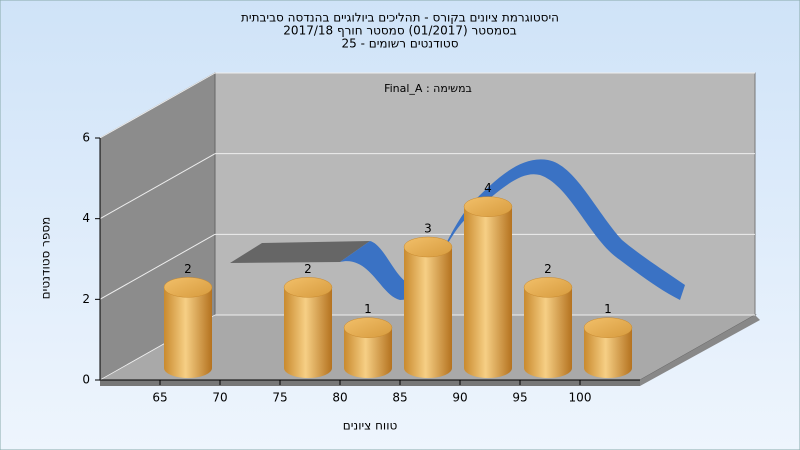 Image resolution: width=800 pixels, height=450 pixels. I want to click on ribbon-flat, so click(300, 252).